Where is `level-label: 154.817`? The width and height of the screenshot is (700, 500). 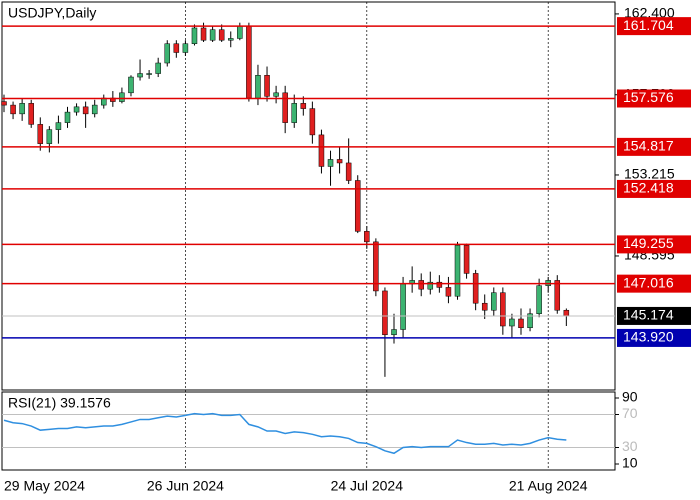 level-label: 154.817 is located at coordinates (648, 146).